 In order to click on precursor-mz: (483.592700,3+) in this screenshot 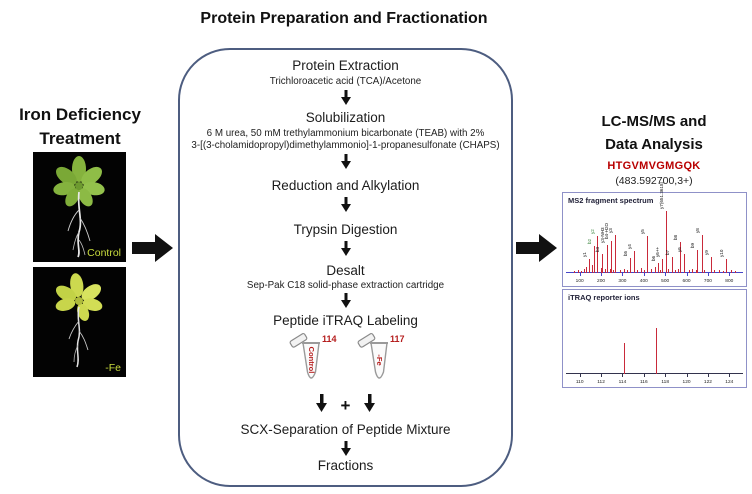, I will do `click(654, 181)`.